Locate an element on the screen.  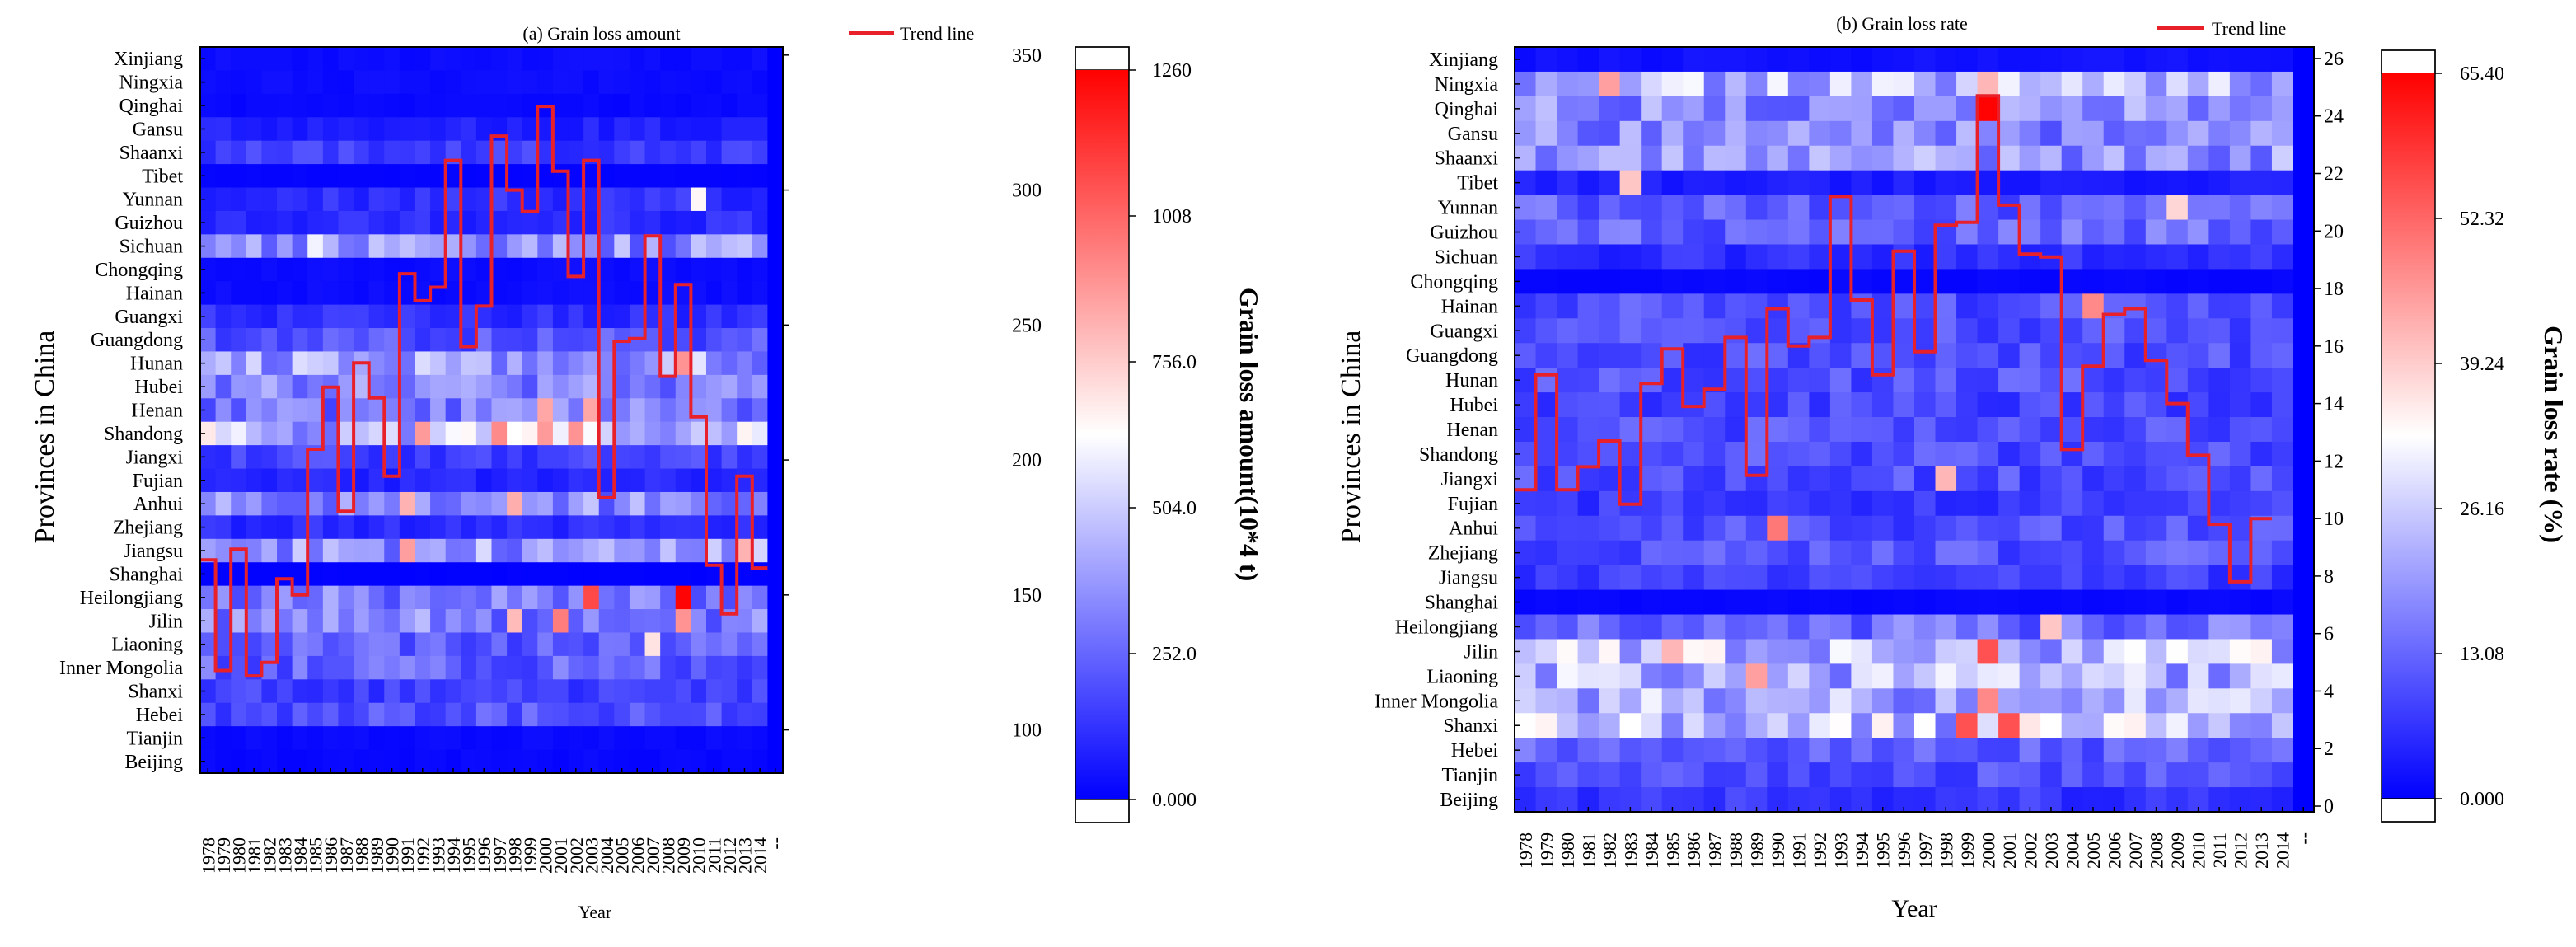
right-axis-tick-label: 24 is located at coordinates (2334, 117).